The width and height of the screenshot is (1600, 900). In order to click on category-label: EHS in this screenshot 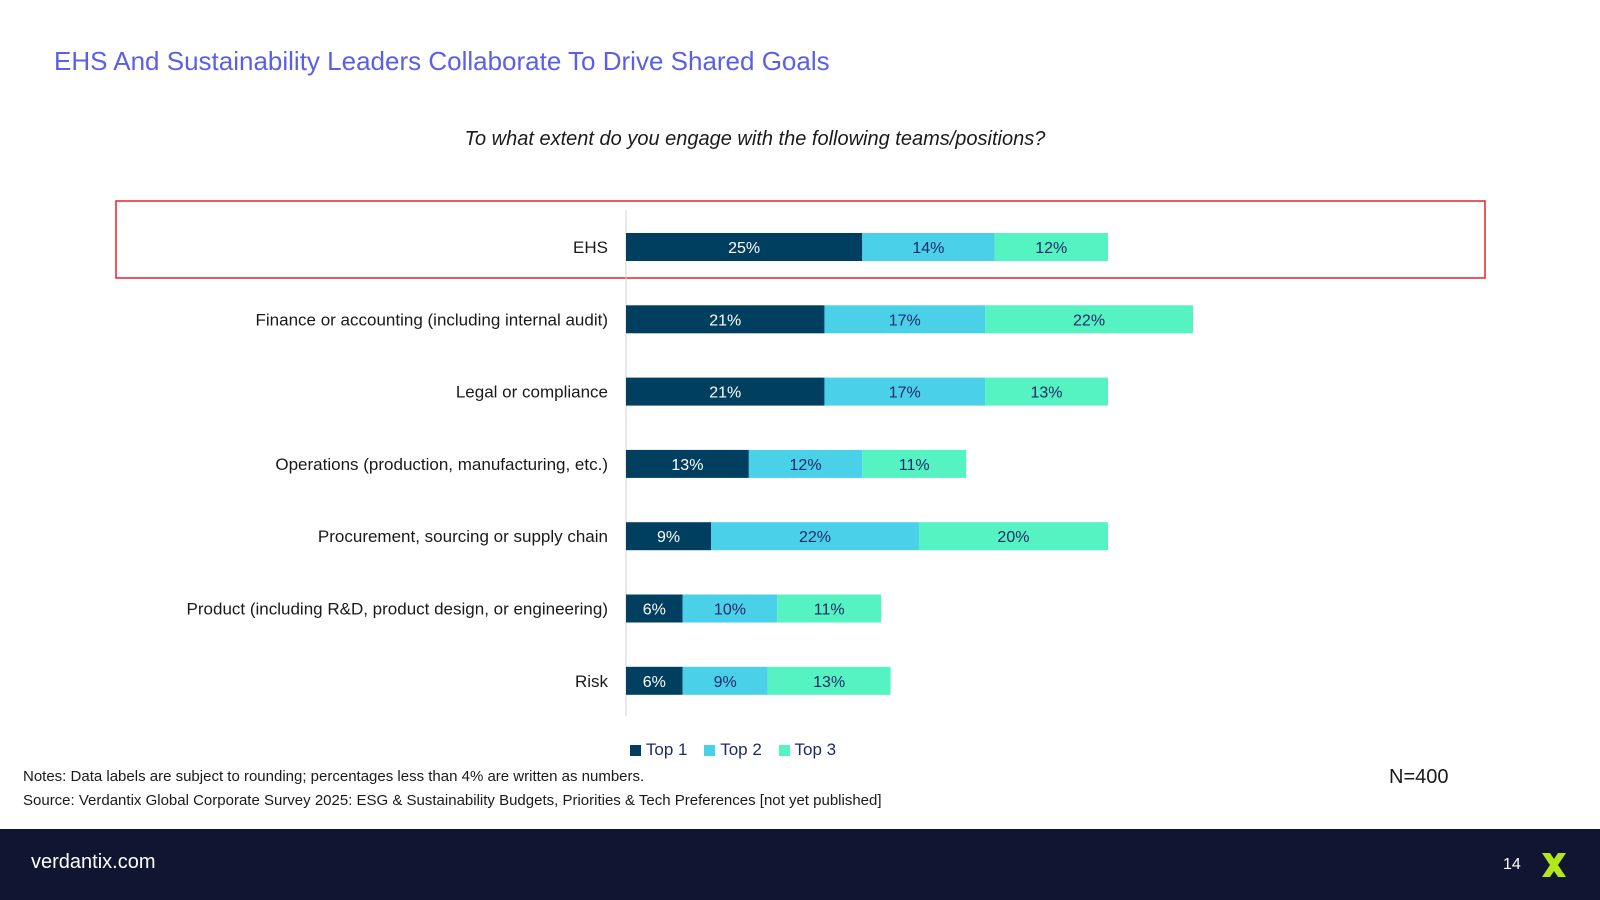, I will do `click(590, 247)`.